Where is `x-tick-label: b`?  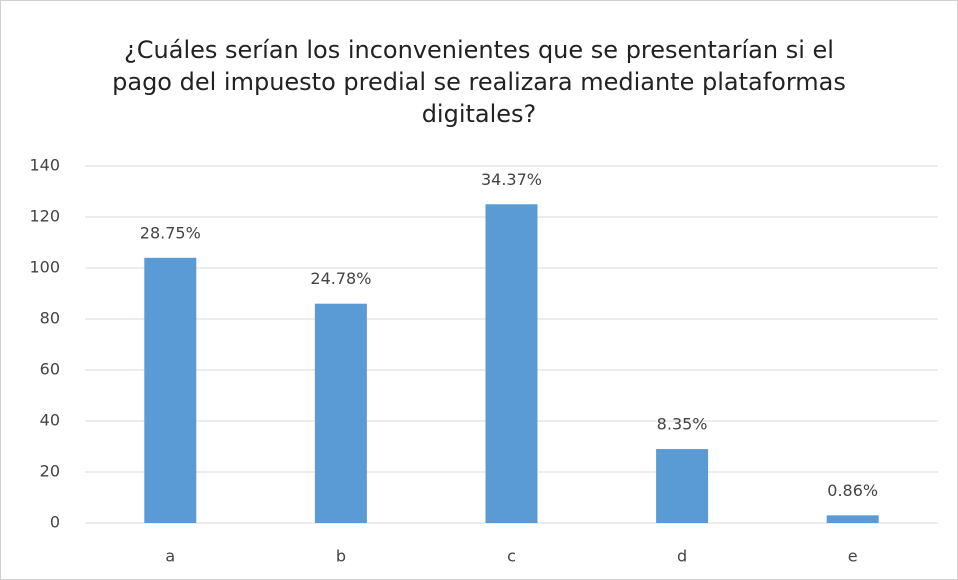
x-tick-label: b is located at coordinates (341, 556).